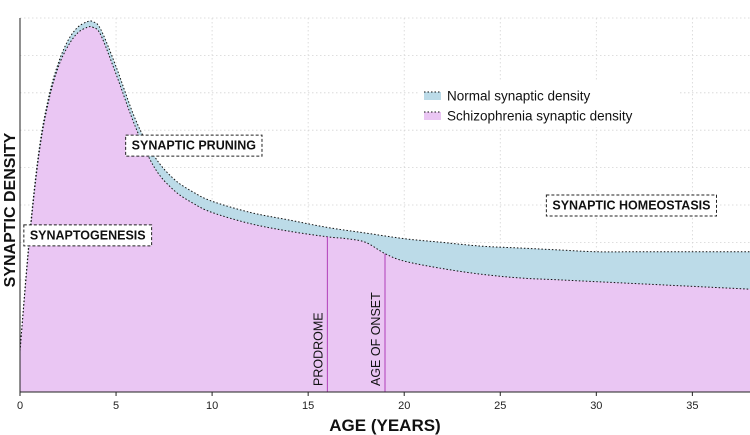 The height and width of the screenshot is (435, 750). What do you see at coordinates (540, 116) in the screenshot?
I see `legend-label: Schizophrenia synaptic density` at bounding box center [540, 116].